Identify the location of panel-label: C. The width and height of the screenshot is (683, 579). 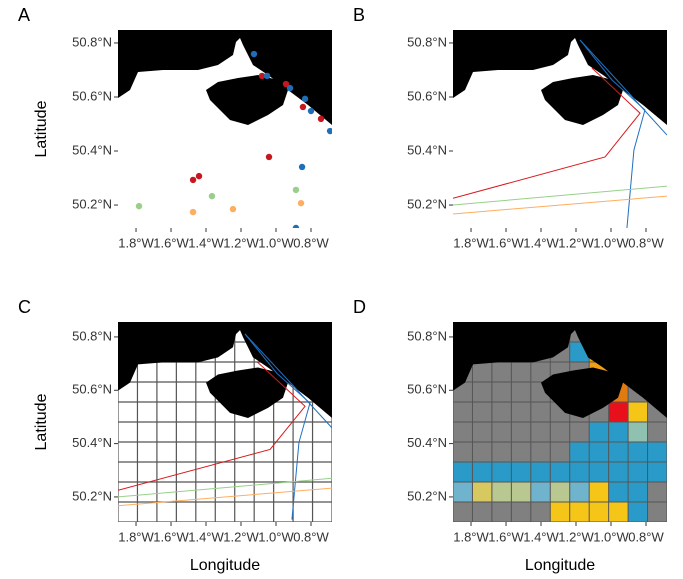
(24, 307).